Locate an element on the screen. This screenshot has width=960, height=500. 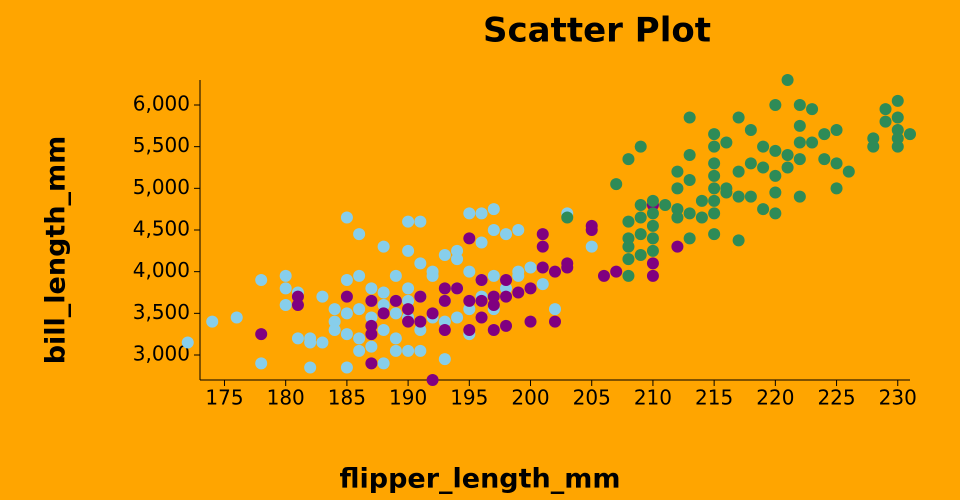
x-tick-label: 185 is located at coordinates (347, 398).